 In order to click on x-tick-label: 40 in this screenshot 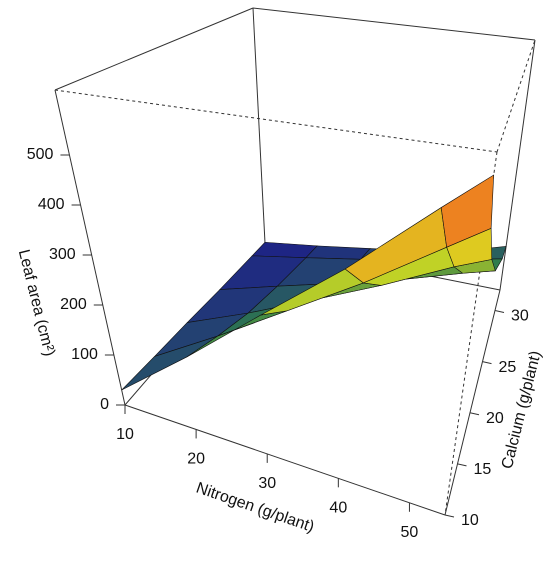, I will do `click(338, 508)`.